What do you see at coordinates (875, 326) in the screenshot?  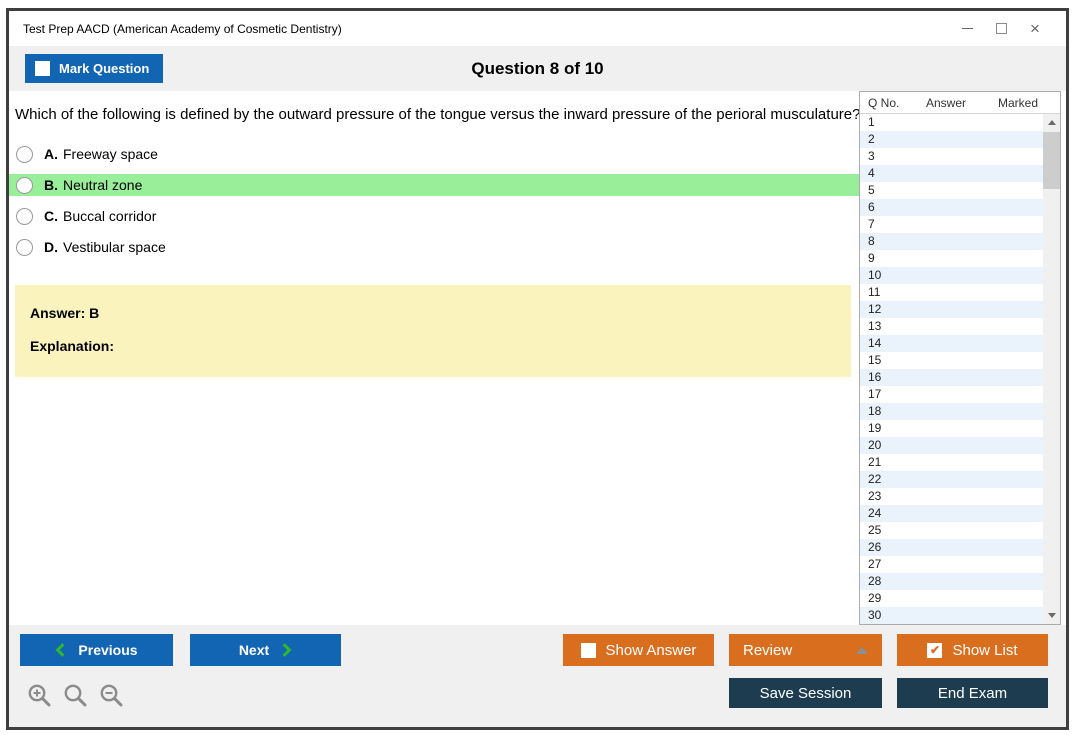 I see `question-list-row: 13` at bounding box center [875, 326].